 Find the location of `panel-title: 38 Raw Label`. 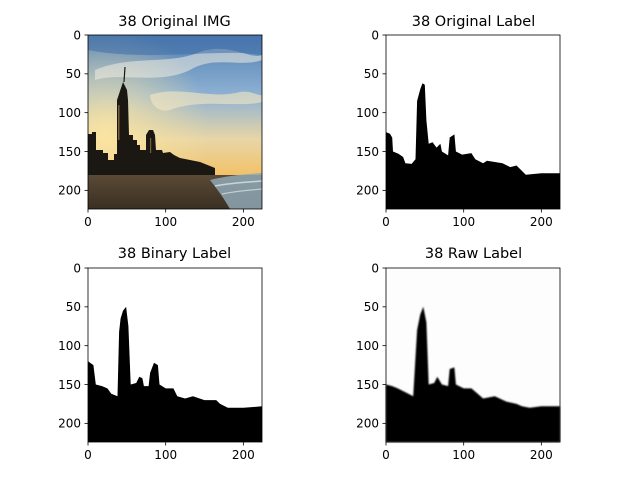

panel-title: 38 Raw Label is located at coordinates (473, 254).